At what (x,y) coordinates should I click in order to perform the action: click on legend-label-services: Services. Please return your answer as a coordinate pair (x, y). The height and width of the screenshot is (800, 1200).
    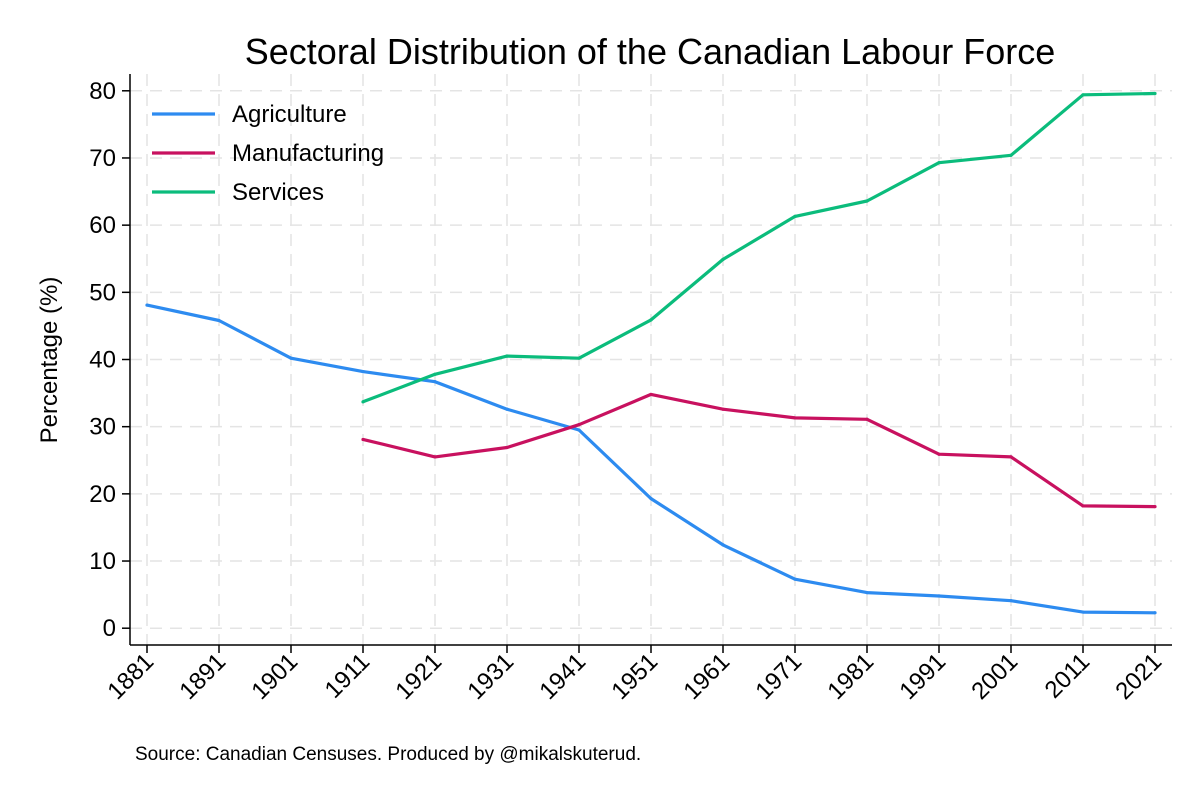
    Looking at the image, I should click on (278, 192).